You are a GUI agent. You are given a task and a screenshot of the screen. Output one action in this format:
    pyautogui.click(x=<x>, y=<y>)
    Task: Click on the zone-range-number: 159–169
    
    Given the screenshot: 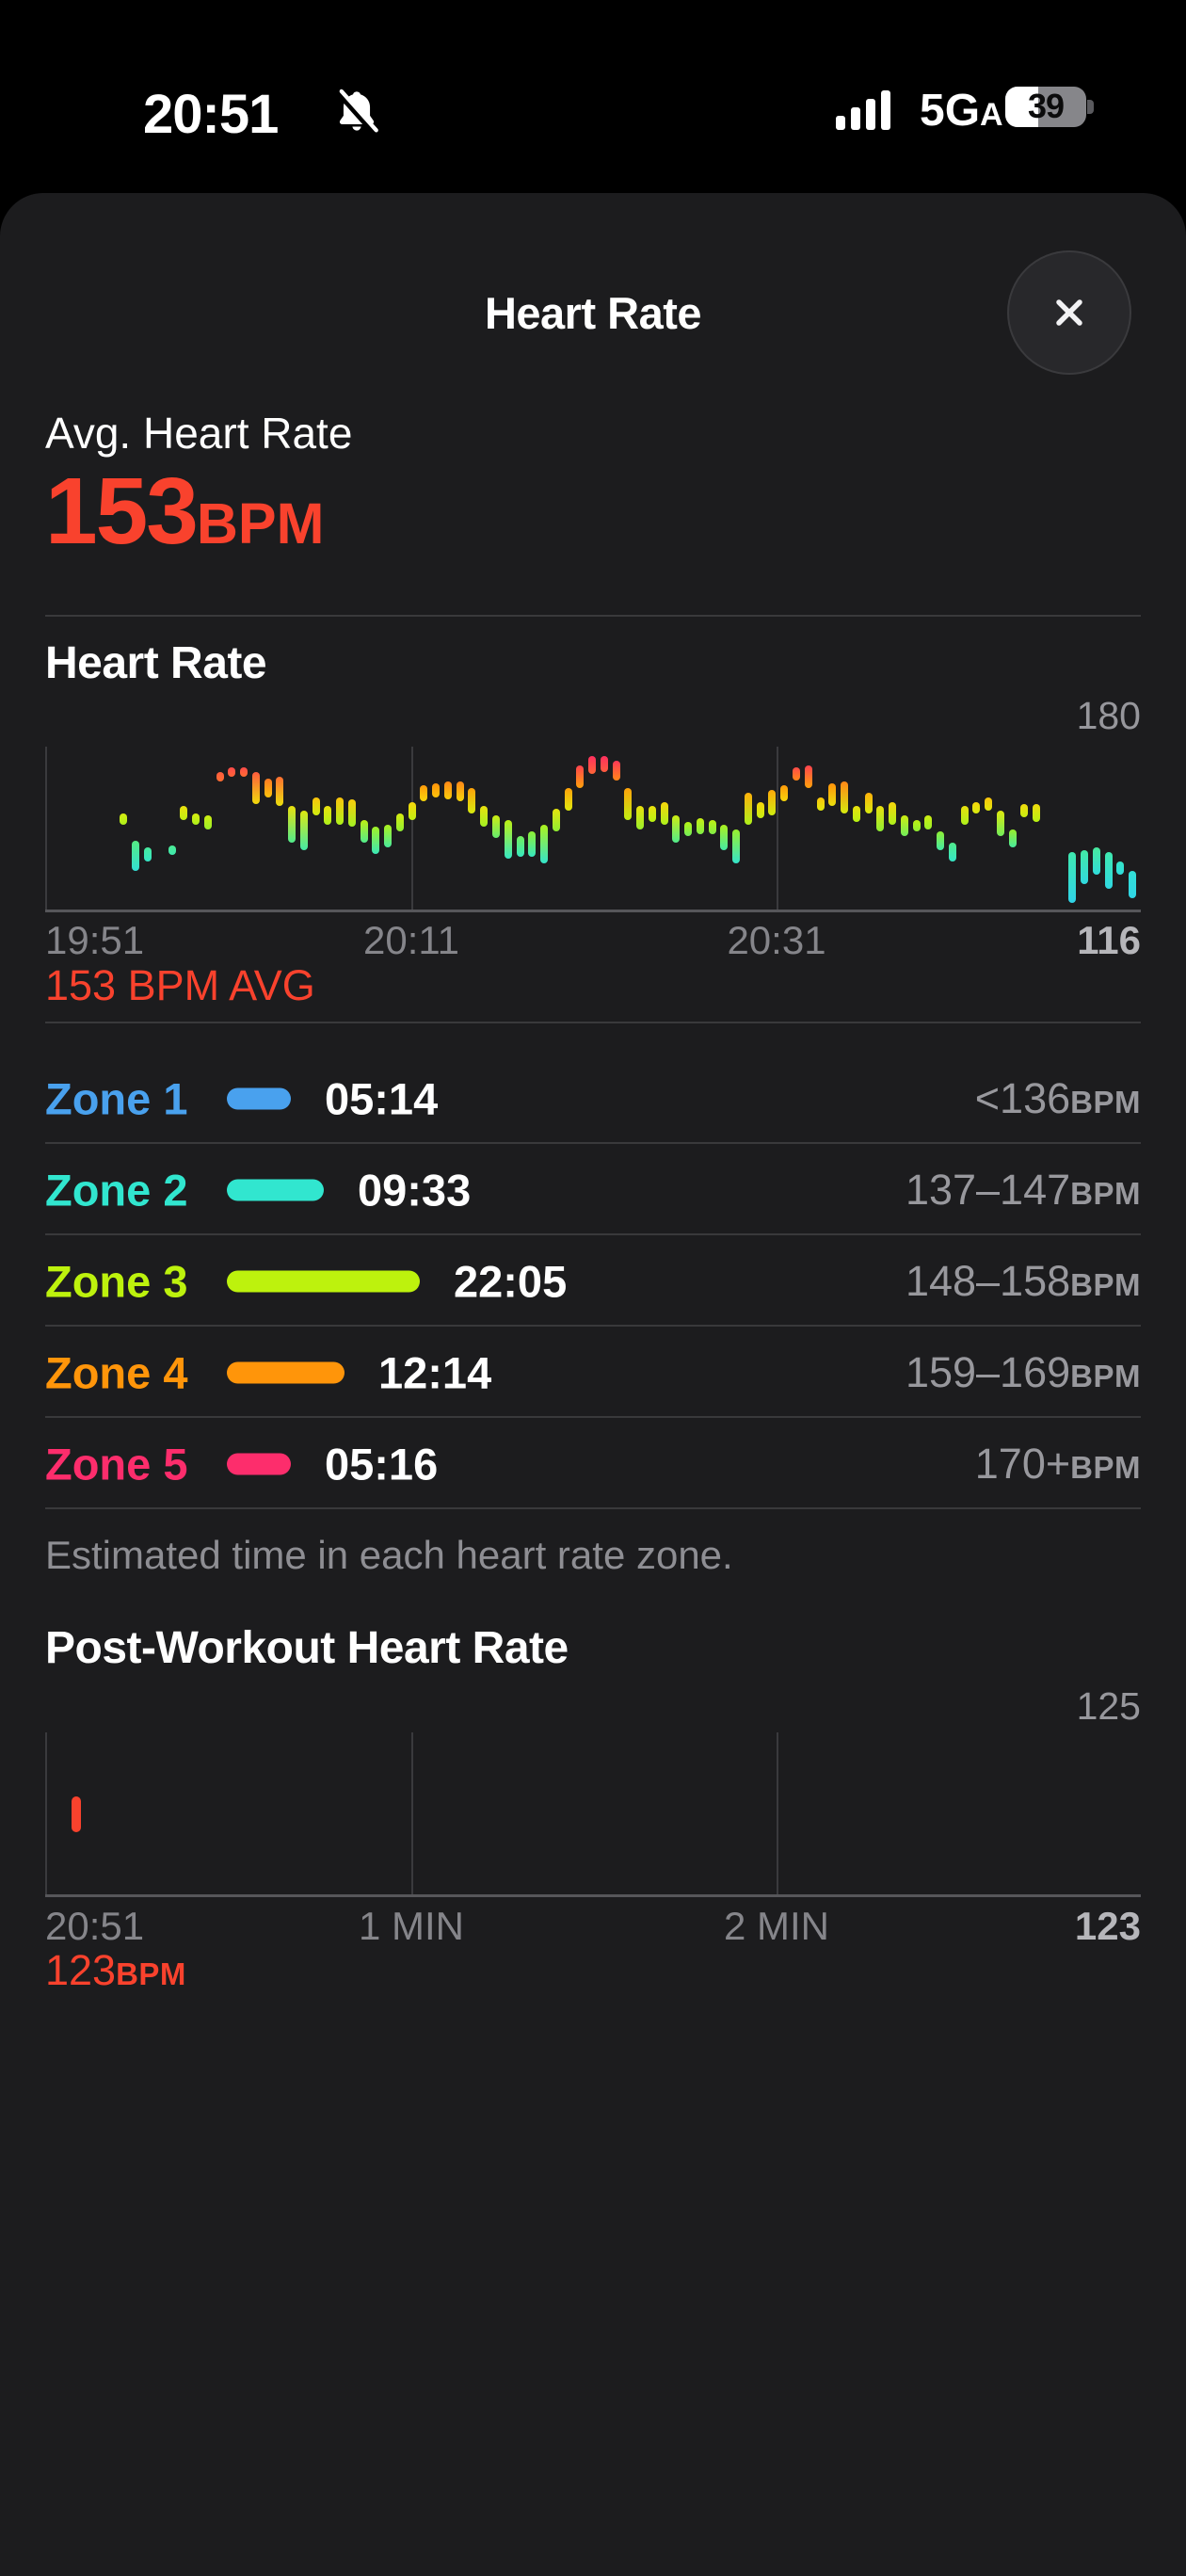 What is the action you would take?
    pyautogui.click(x=988, y=1371)
    